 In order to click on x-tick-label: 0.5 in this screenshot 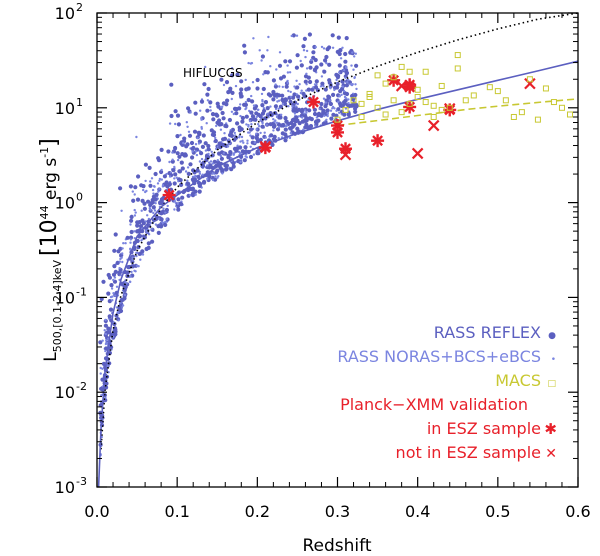, I will do `click(497, 511)`.